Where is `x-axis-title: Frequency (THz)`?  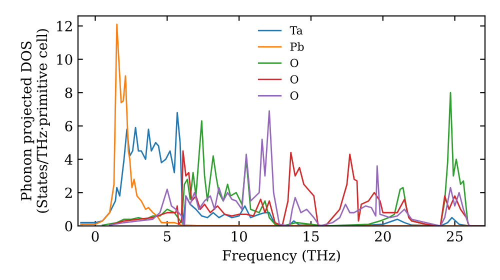 x-axis-title: Frequency (THz) is located at coordinates (281, 257).